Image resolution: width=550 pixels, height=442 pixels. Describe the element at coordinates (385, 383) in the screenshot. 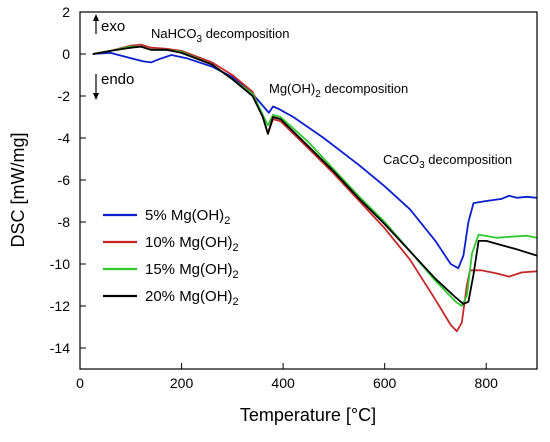

I see `x-tick-label: 600` at that location.